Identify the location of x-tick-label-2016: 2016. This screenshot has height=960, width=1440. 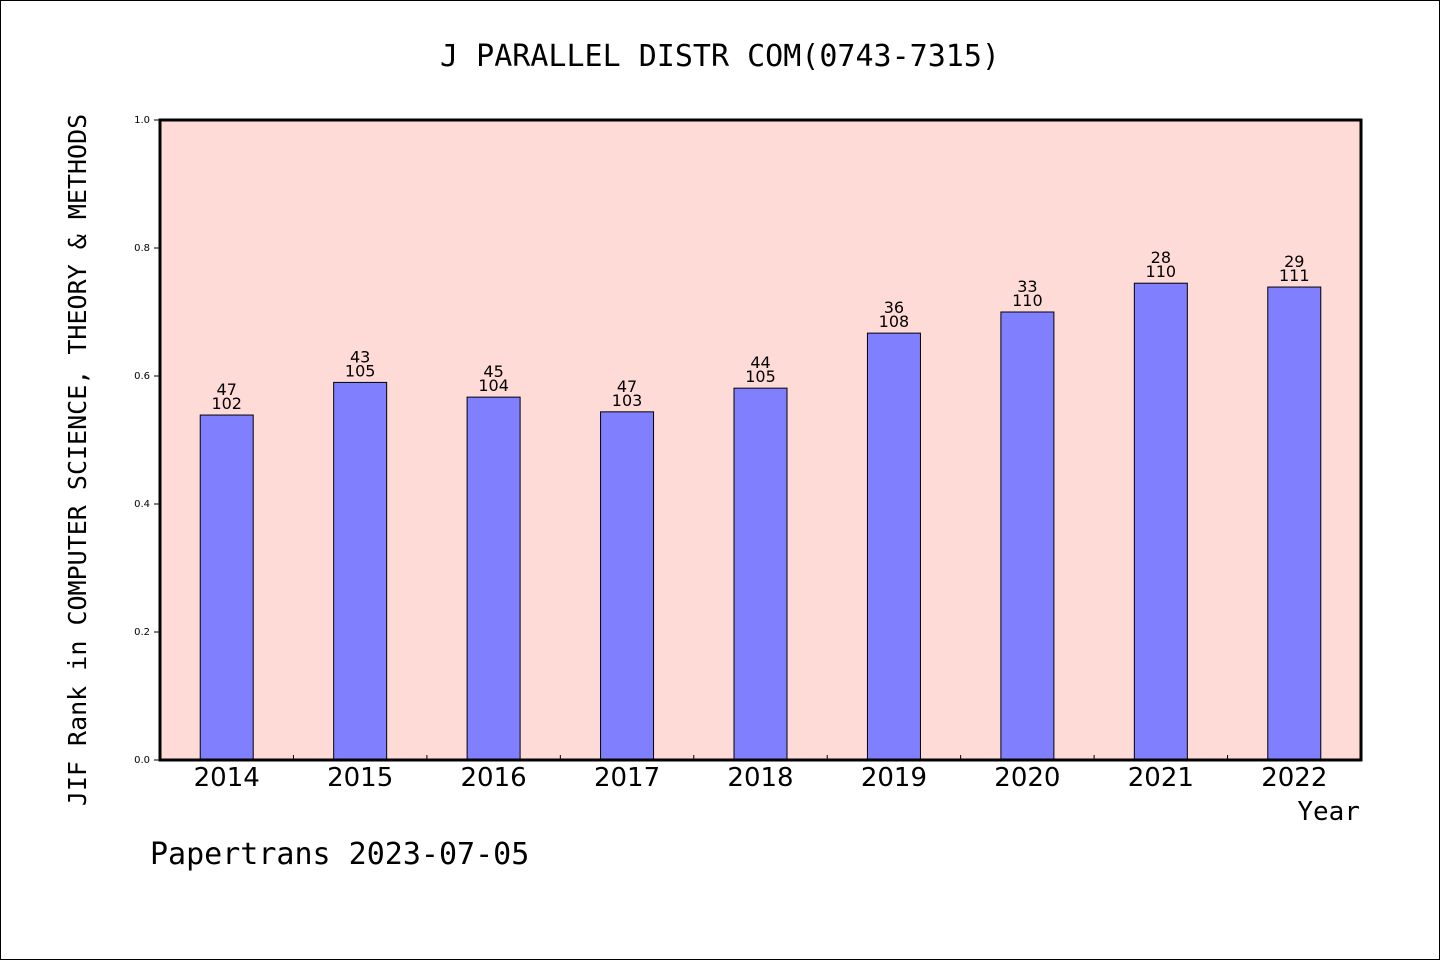
(494, 778).